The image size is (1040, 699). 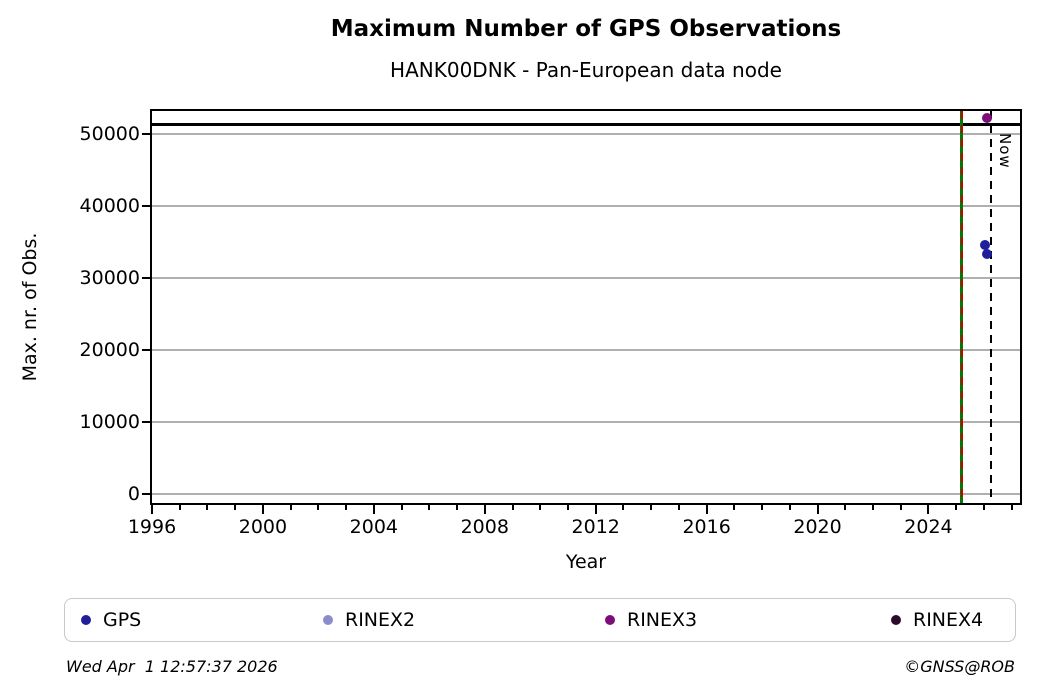 I want to click on legend-label-gps: GPS, so click(x=122, y=620).